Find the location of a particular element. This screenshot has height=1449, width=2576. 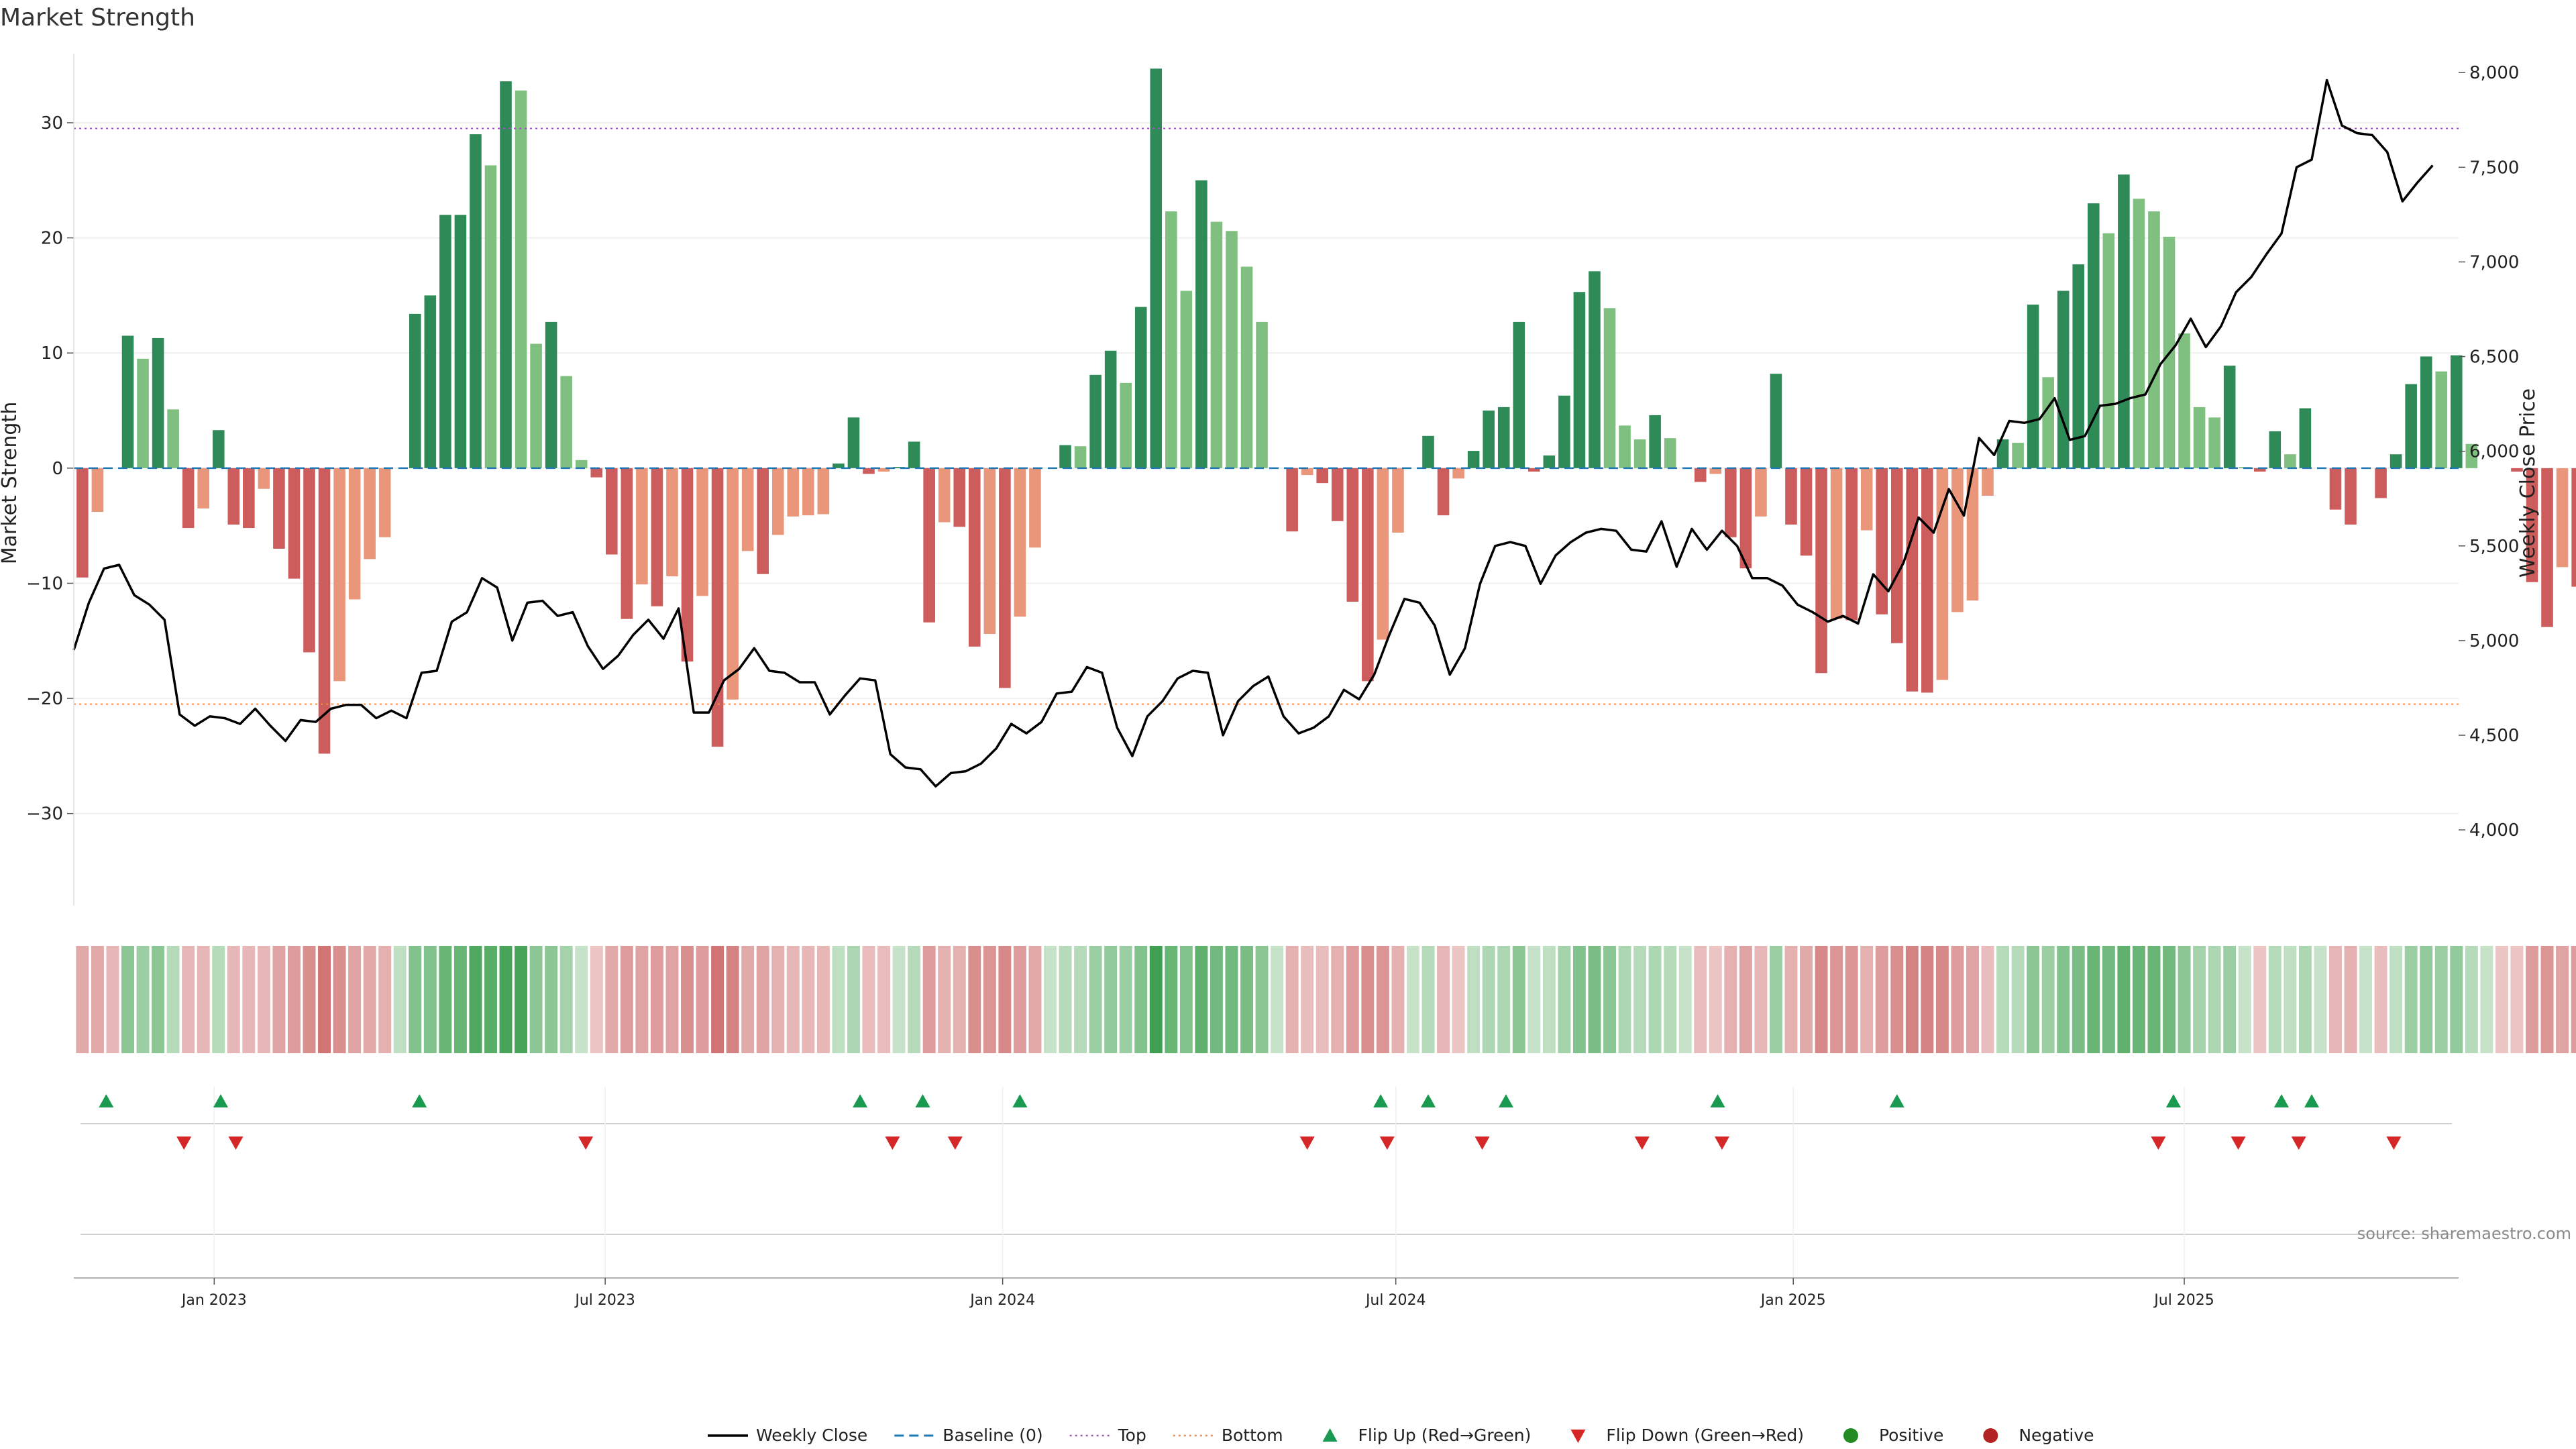

right-y-tick-label: 4,500 is located at coordinates (2494, 736).